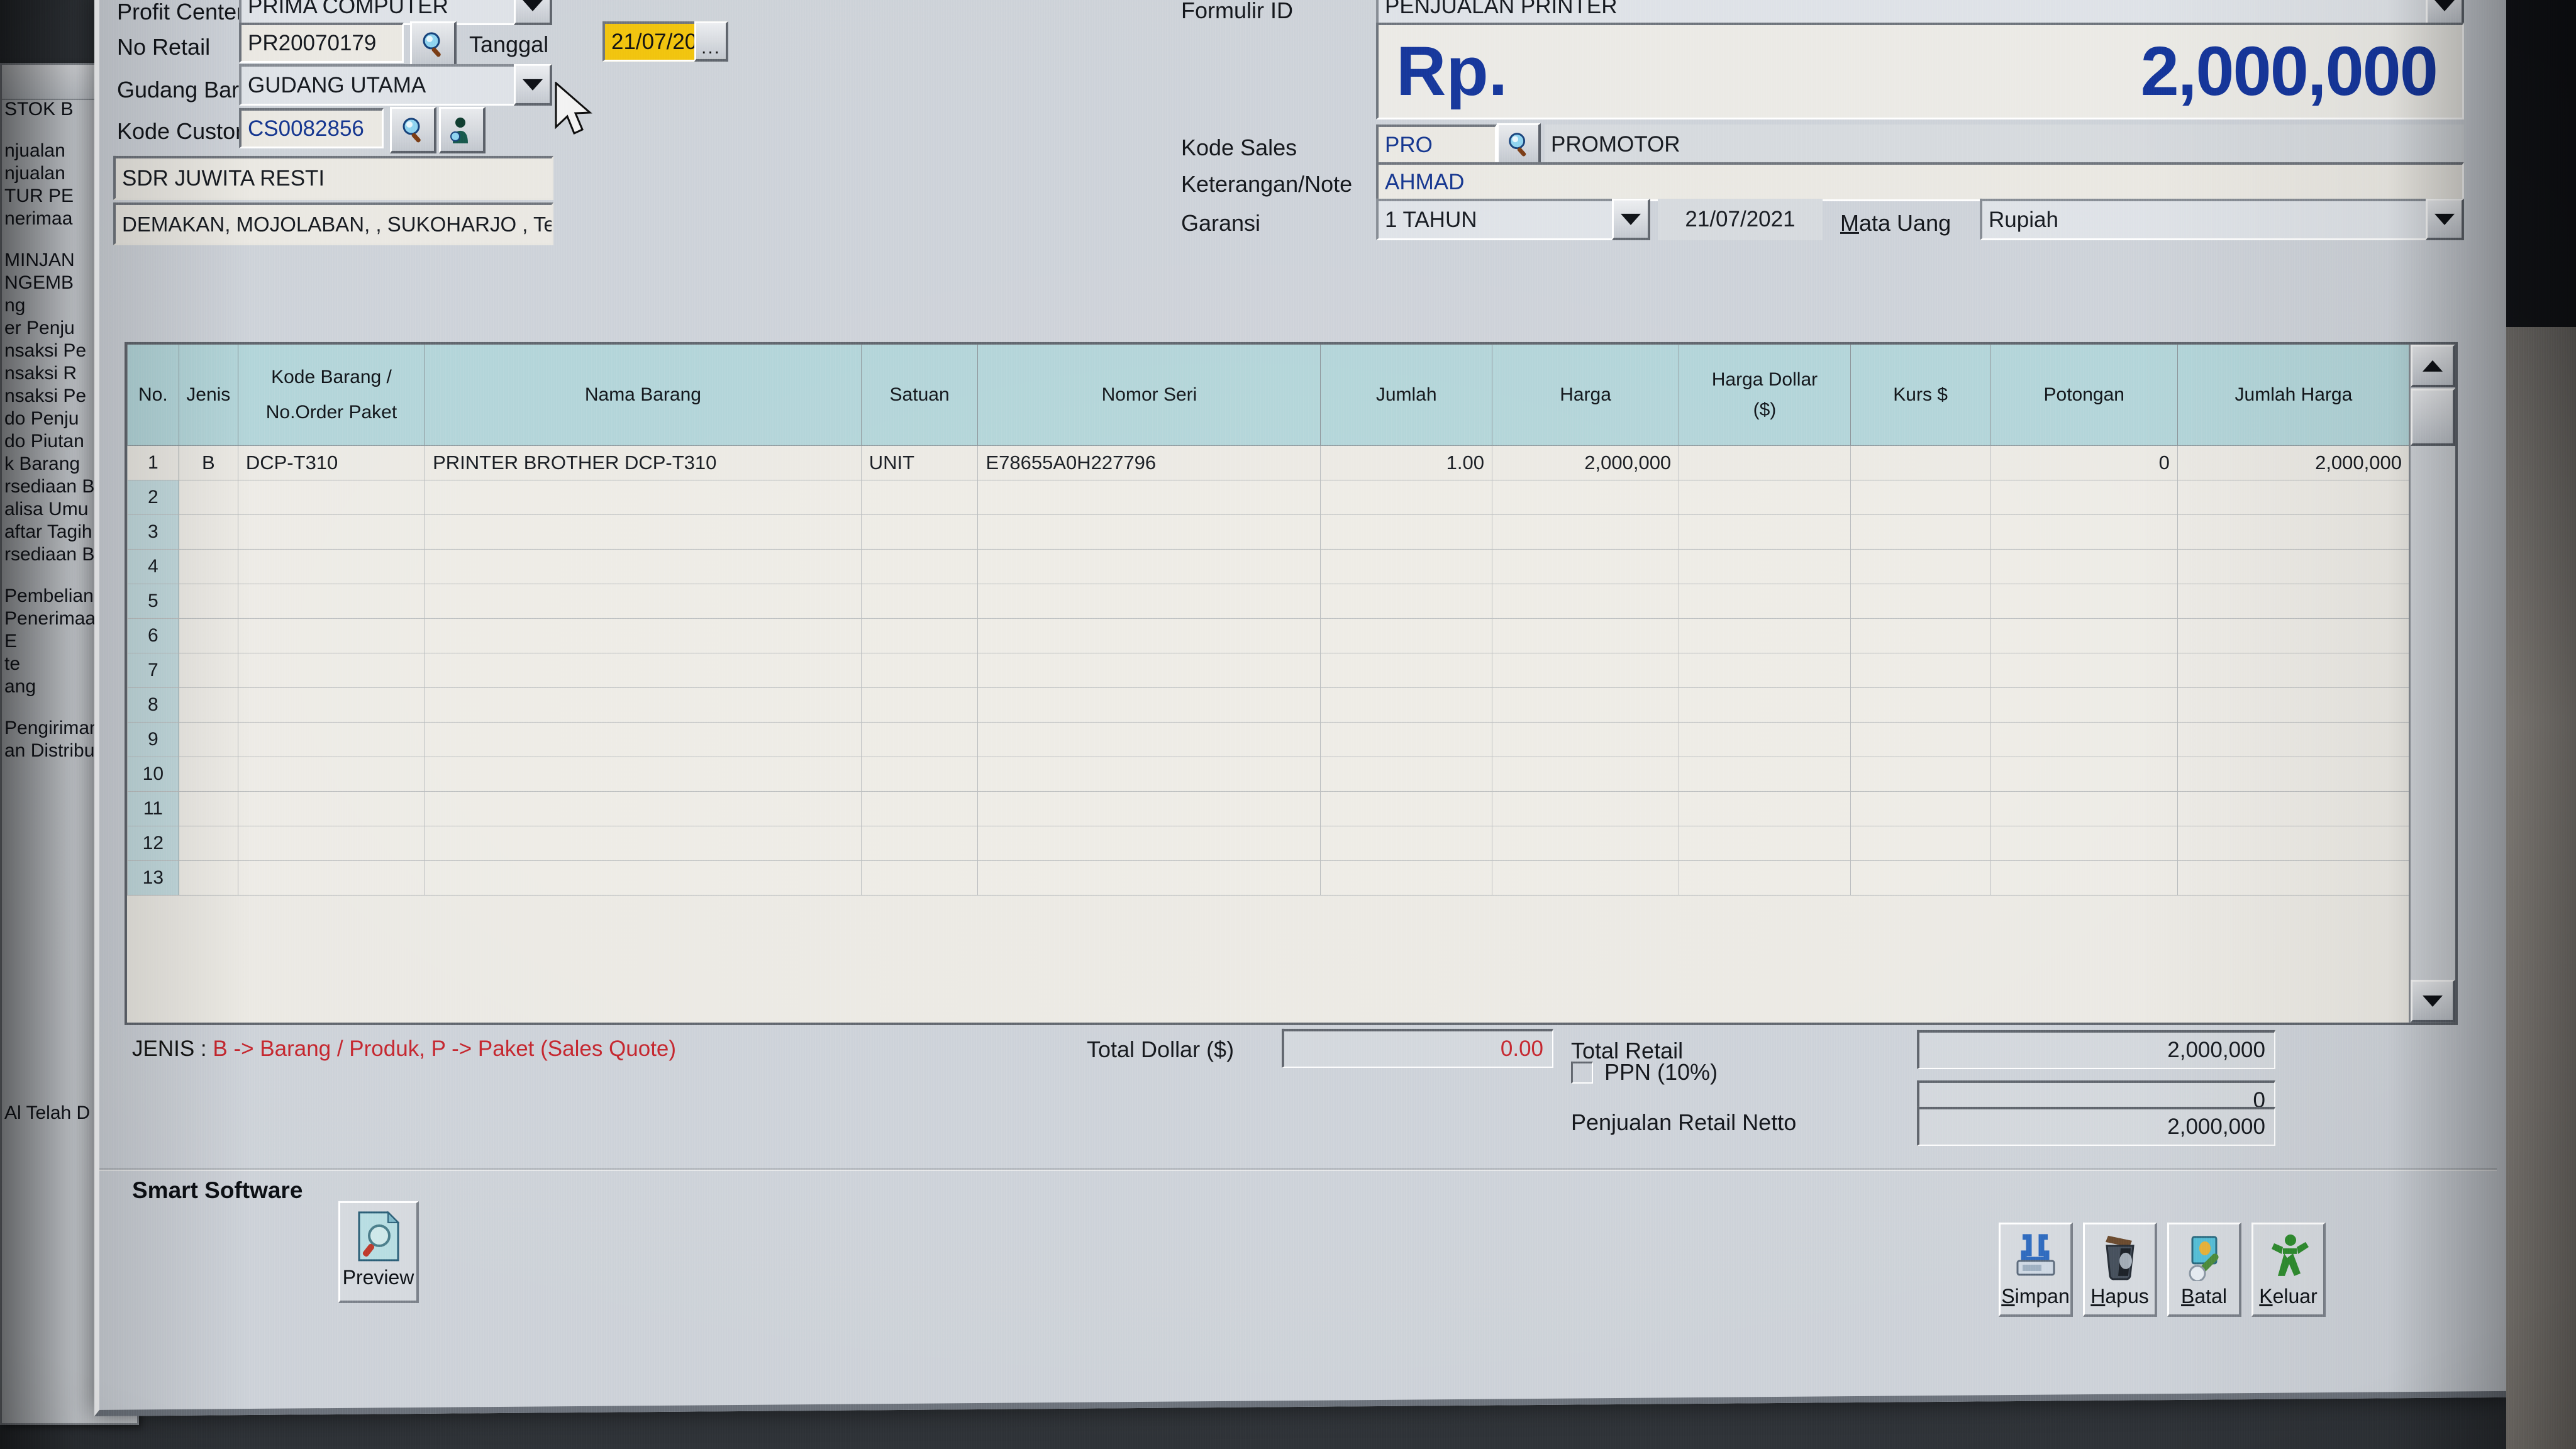 The width and height of the screenshot is (2576, 1449). What do you see at coordinates (2432, 683) in the screenshot?
I see `grid-vertical-scrollbar` at bounding box center [2432, 683].